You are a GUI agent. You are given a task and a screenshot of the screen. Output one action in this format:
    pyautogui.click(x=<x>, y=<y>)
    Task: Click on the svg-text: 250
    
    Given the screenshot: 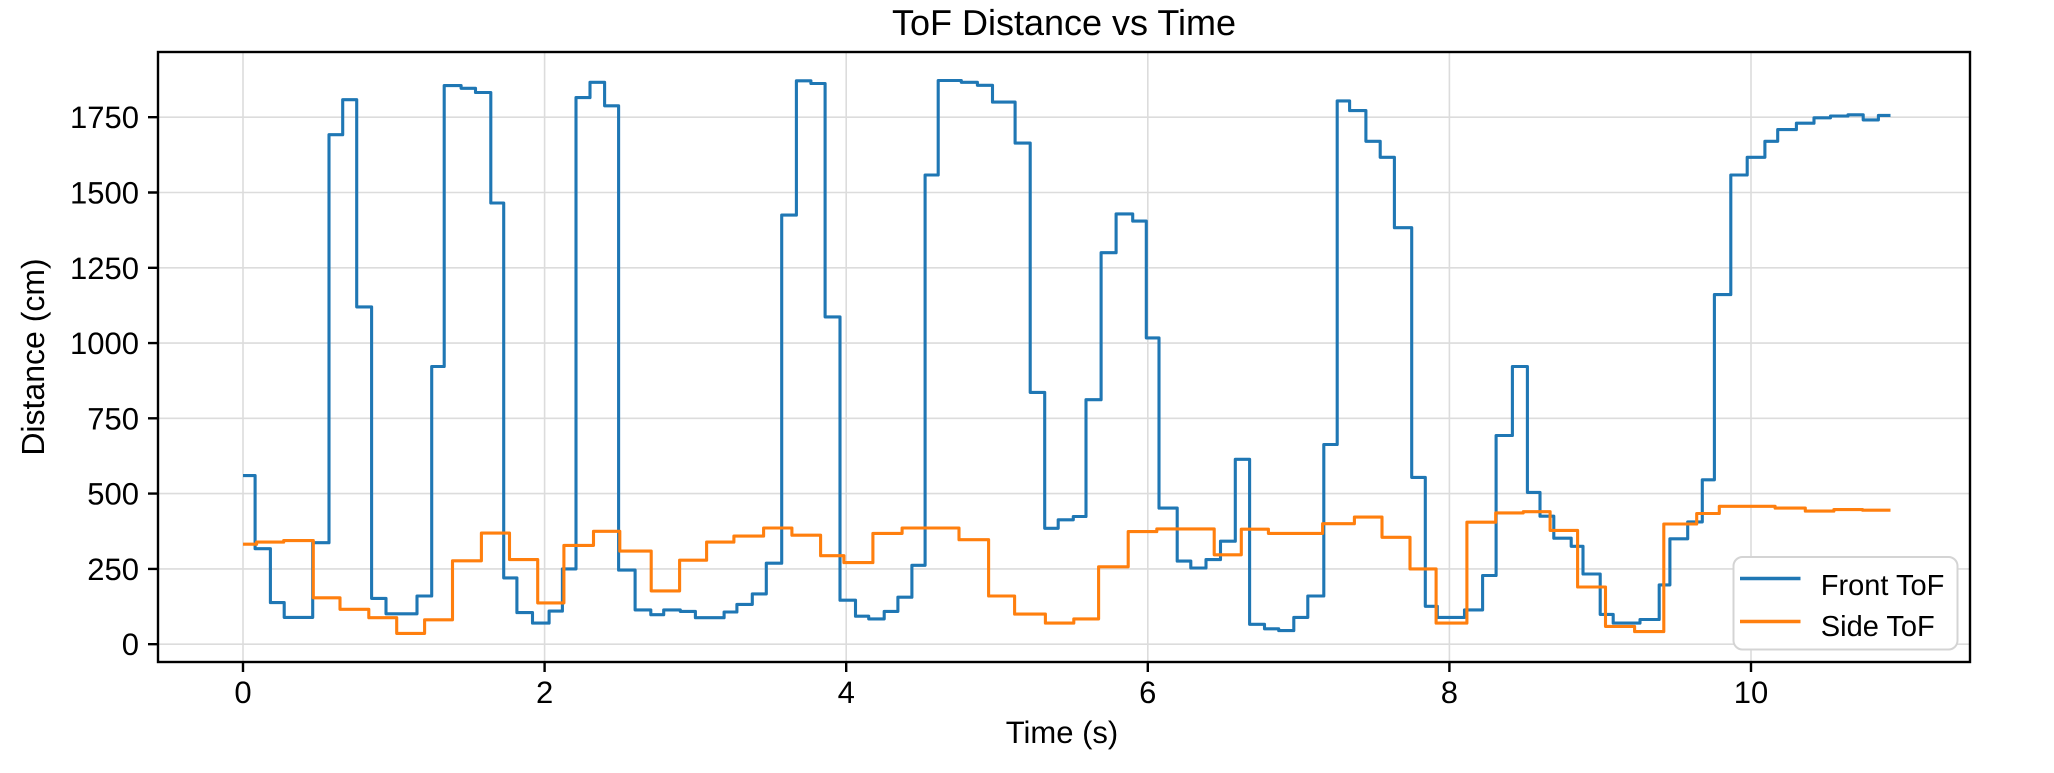 What is the action you would take?
    pyautogui.click(x=113, y=569)
    